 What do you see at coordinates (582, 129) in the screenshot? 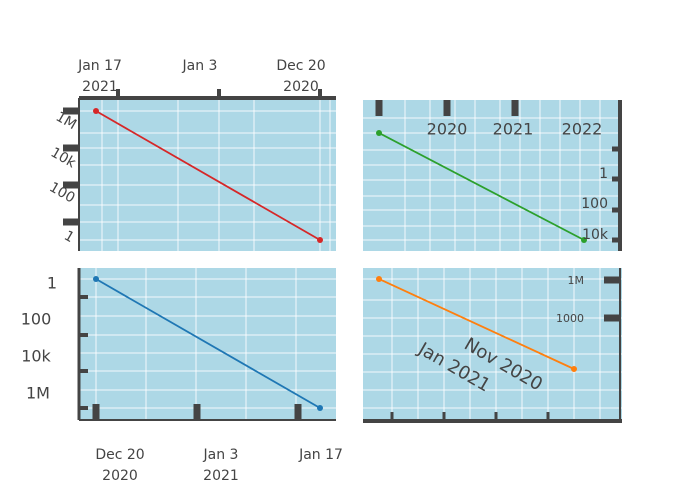
I see `x-tick-label: 2022` at bounding box center [582, 129].